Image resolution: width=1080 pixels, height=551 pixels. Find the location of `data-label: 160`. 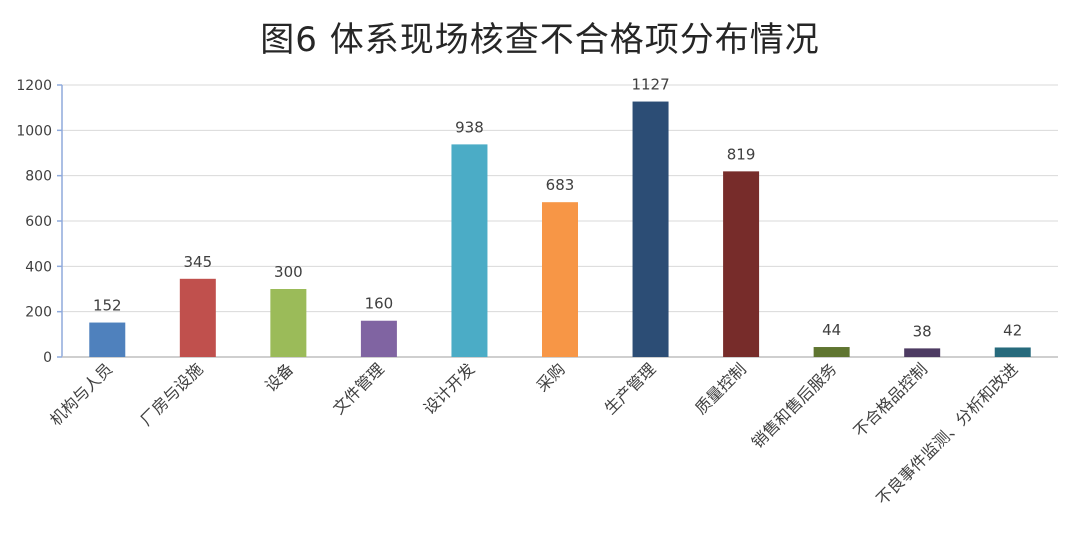

data-label: 160 is located at coordinates (379, 304).